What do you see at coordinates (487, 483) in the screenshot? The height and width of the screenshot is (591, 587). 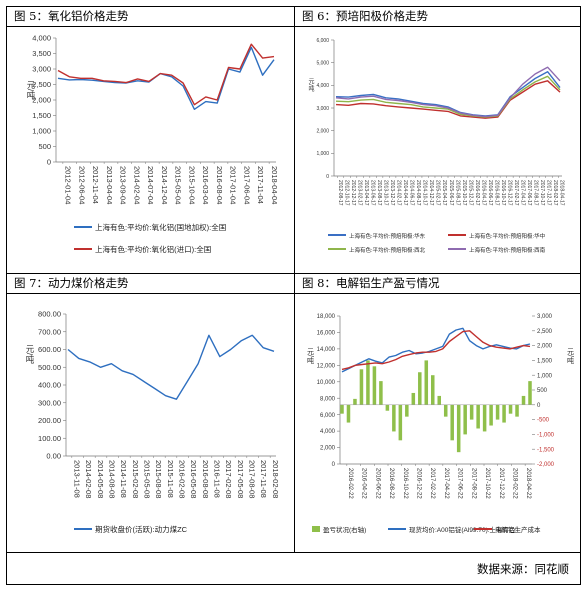 I see `x-tick-label: 2017-10-22` at bounding box center [487, 483].